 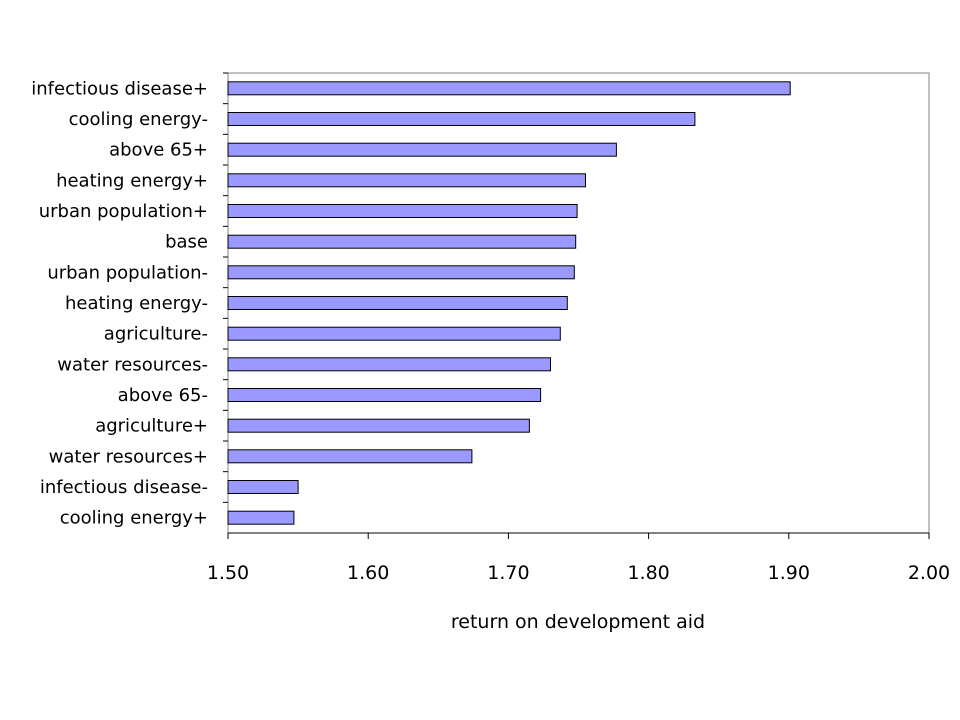 What do you see at coordinates (132, 364) in the screenshot?
I see `category-label: water resources-` at bounding box center [132, 364].